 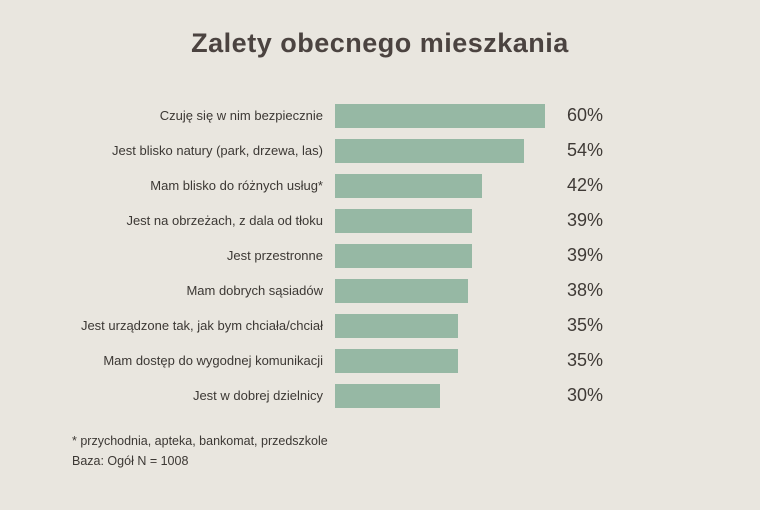 What do you see at coordinates (130, 461) in the screenshot?
I see `footnote-base: Baza: Ogół N = 1008` at bounding box center [130, 461].